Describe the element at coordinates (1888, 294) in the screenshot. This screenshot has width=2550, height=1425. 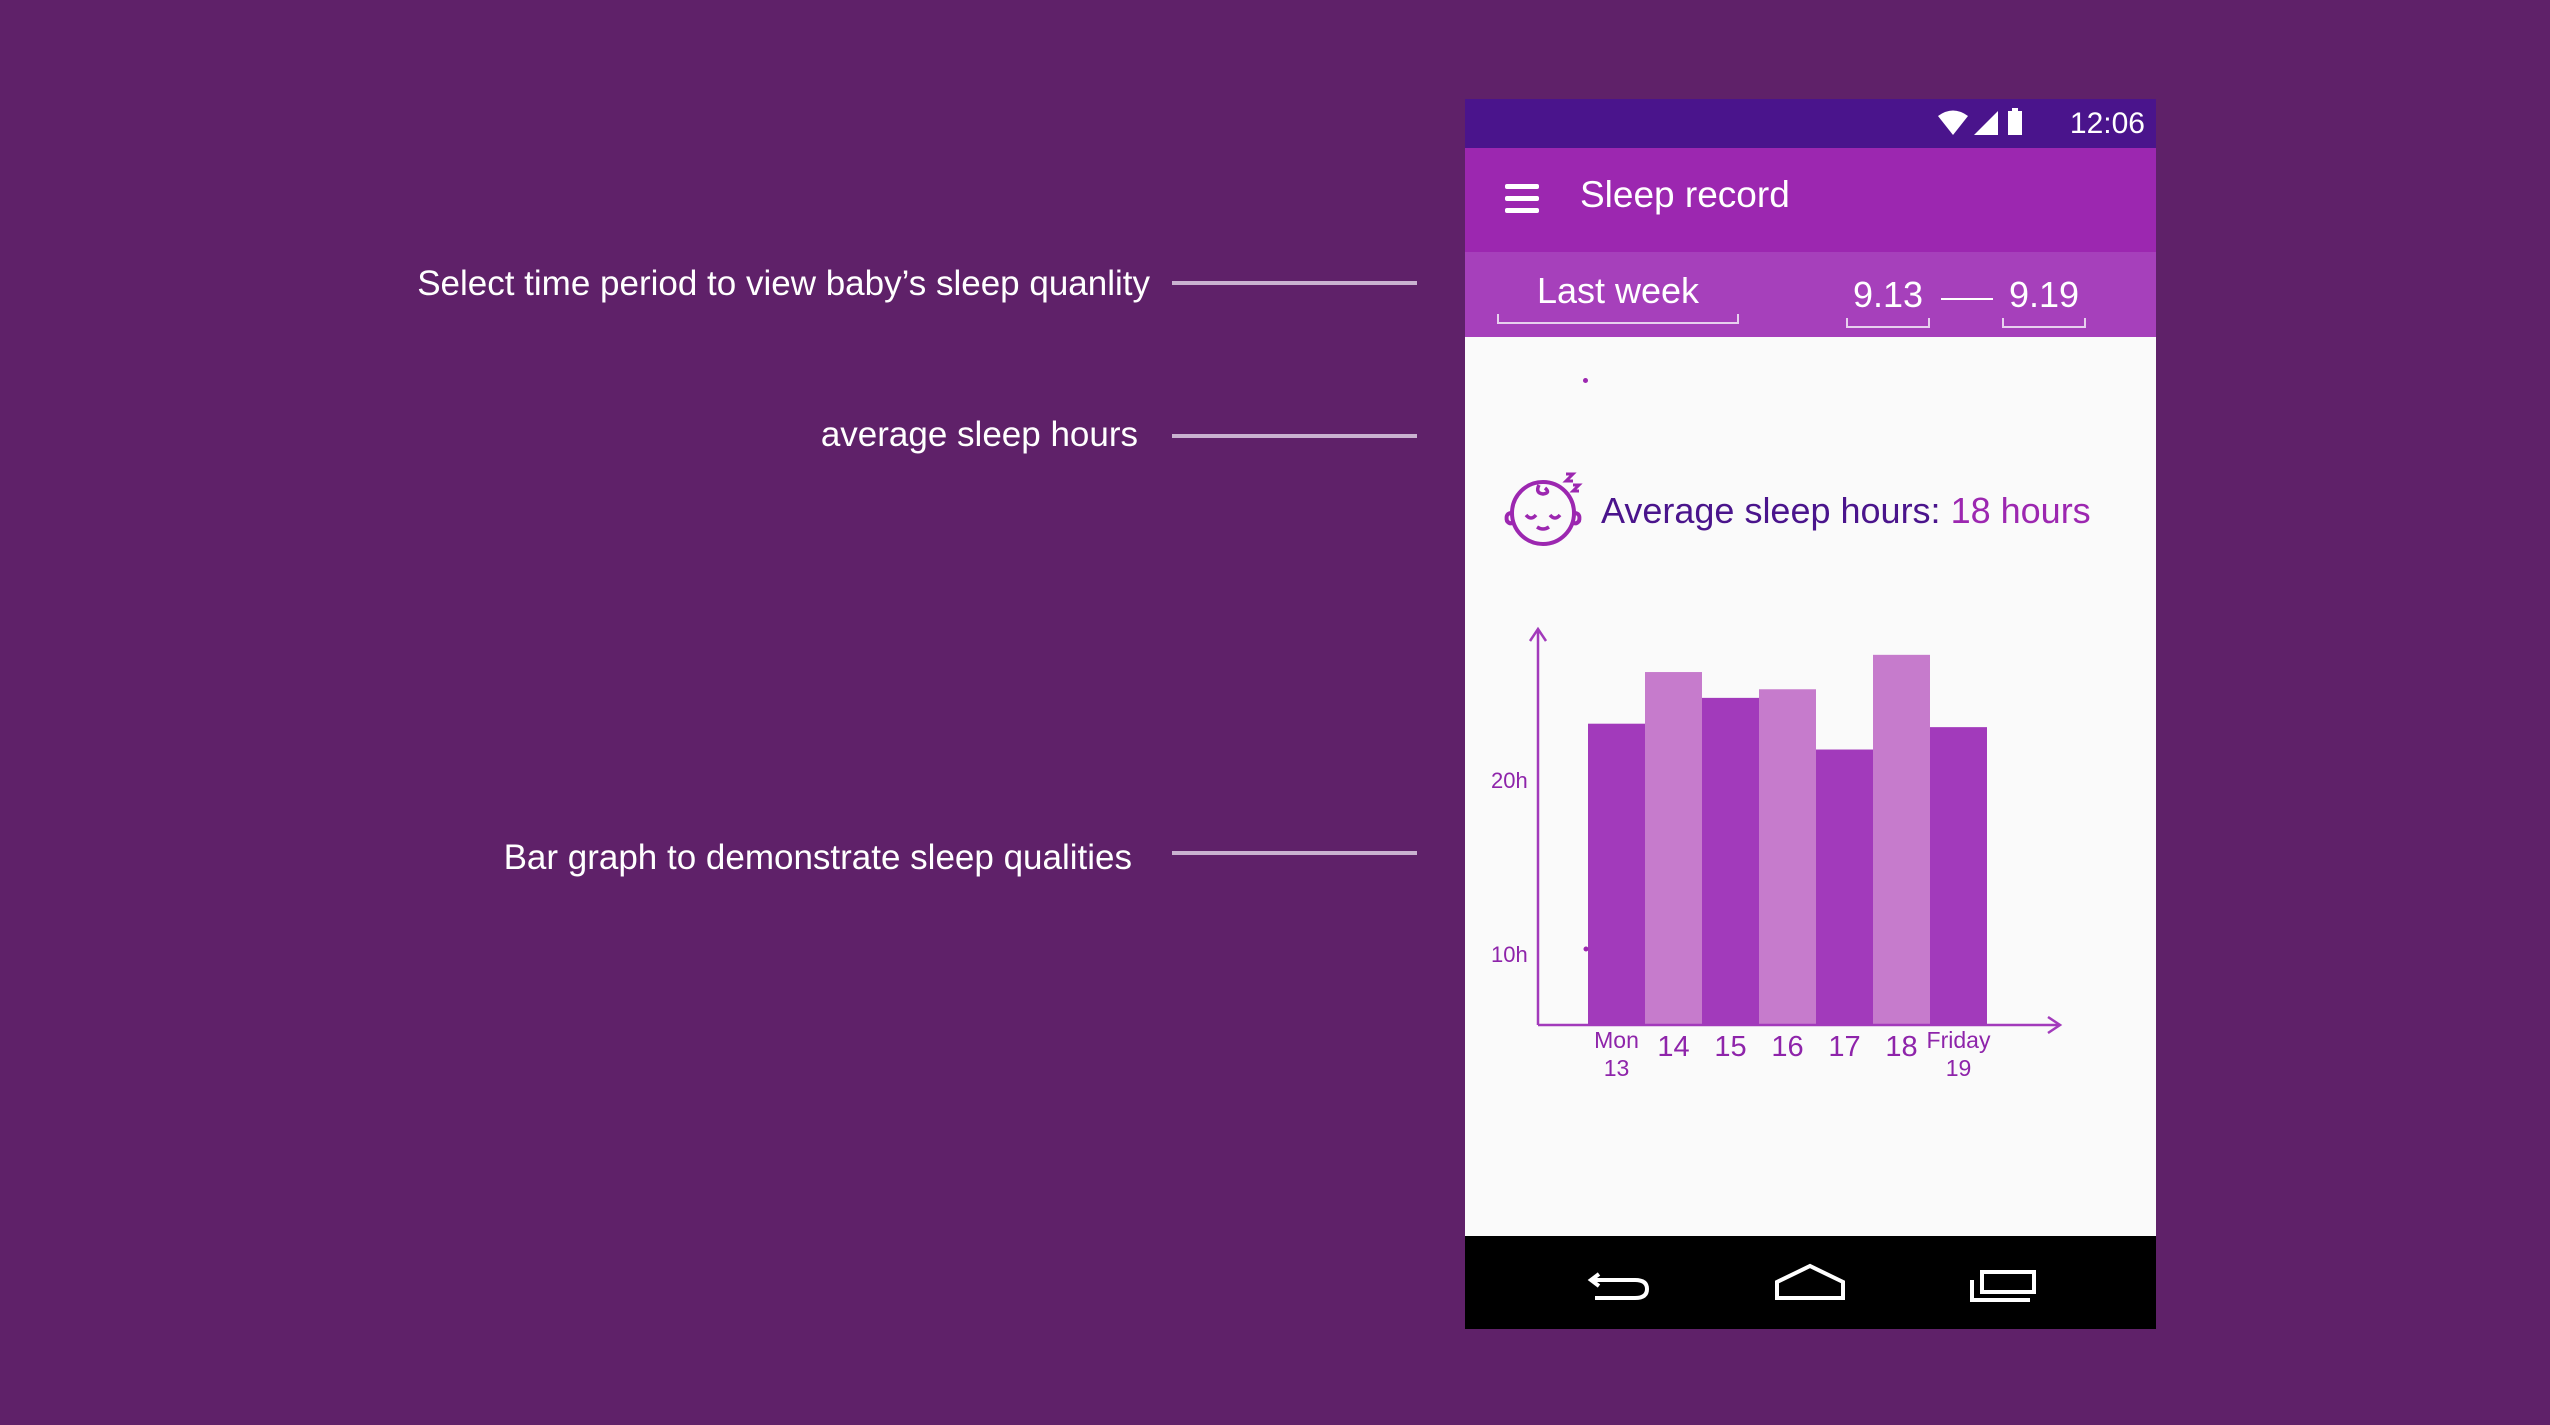
I see `start-date-label: 9.13` at that location.